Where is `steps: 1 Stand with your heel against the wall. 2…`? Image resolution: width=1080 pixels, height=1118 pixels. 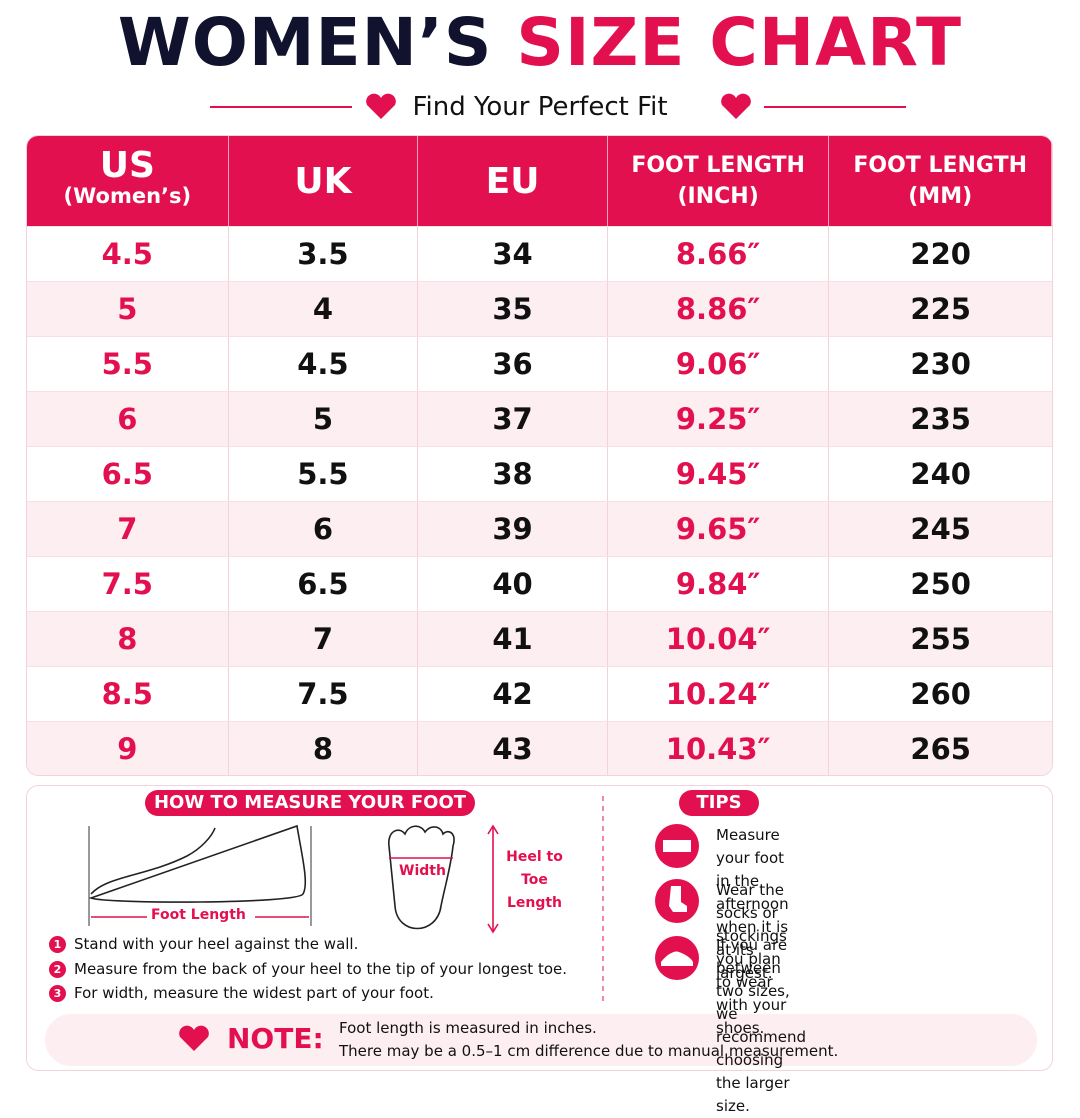 steps: 1 Stand with your heel against the wall. 2… is located at coordinates (308, 970).